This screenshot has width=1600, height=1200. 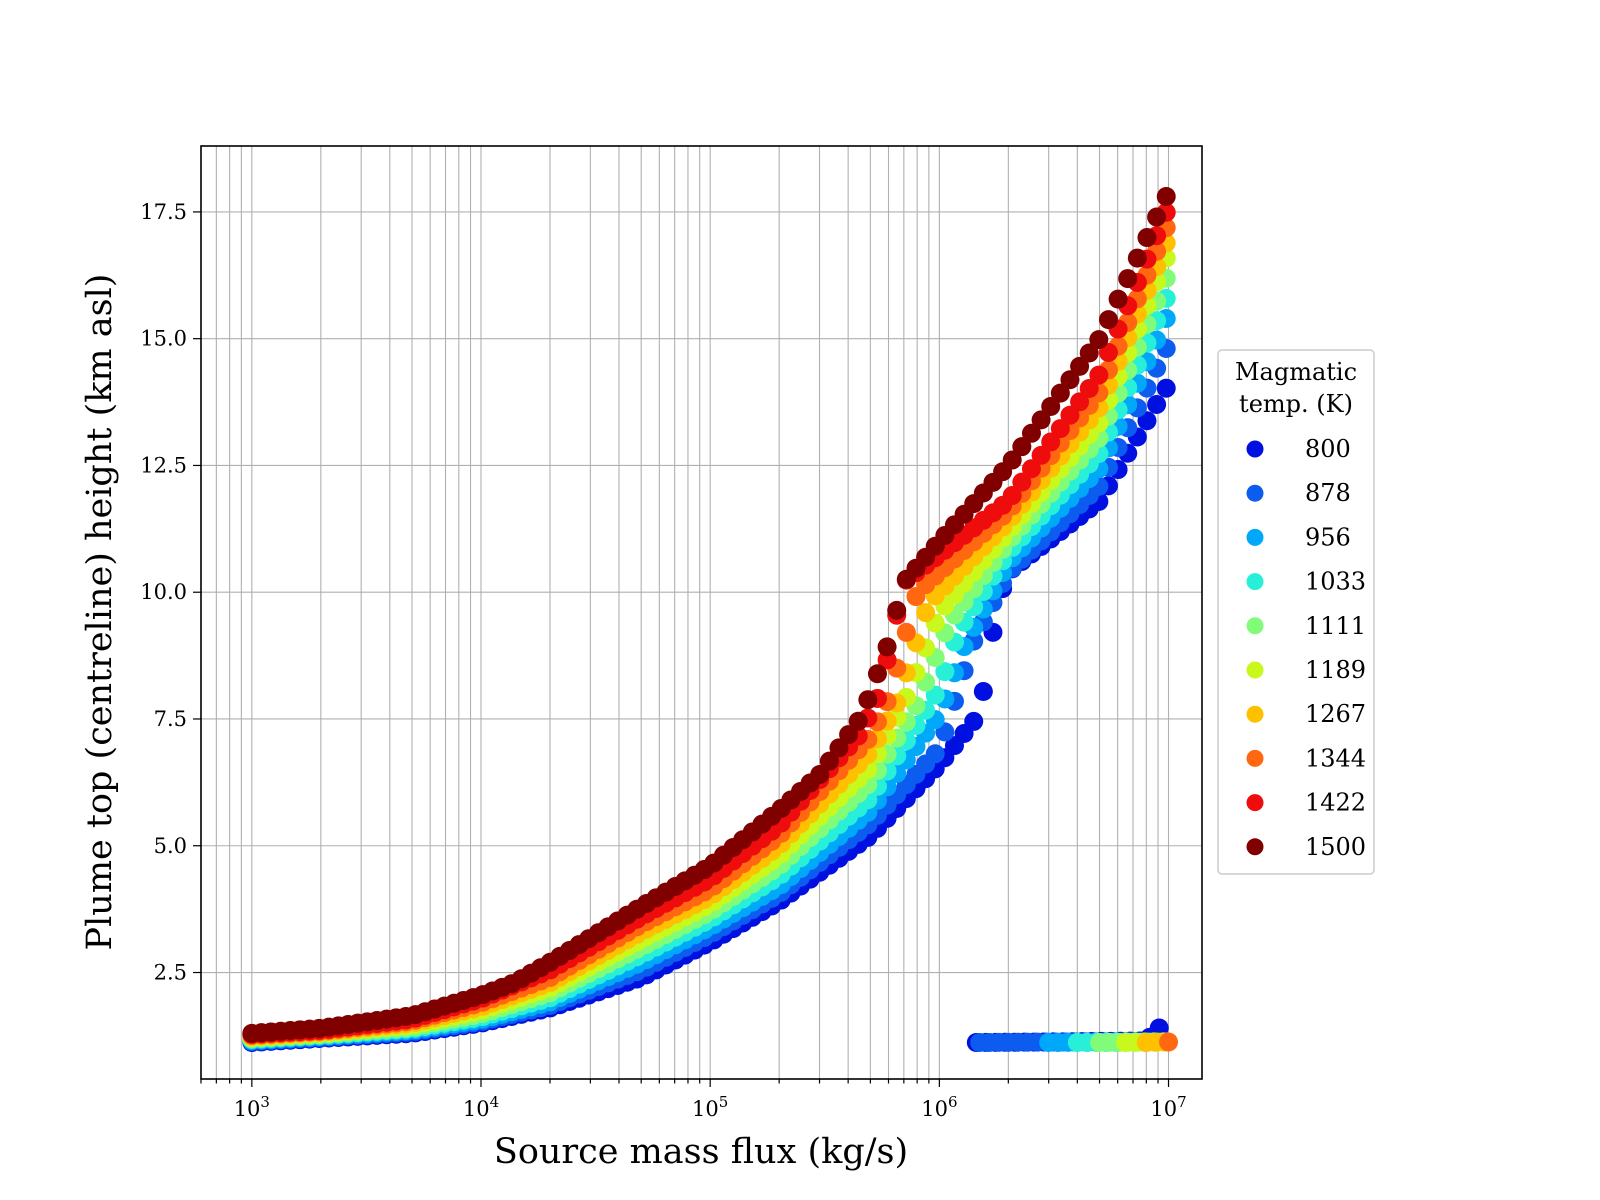 I want to click on legend-label-1111: 1111, so click(x=1335, y=626).